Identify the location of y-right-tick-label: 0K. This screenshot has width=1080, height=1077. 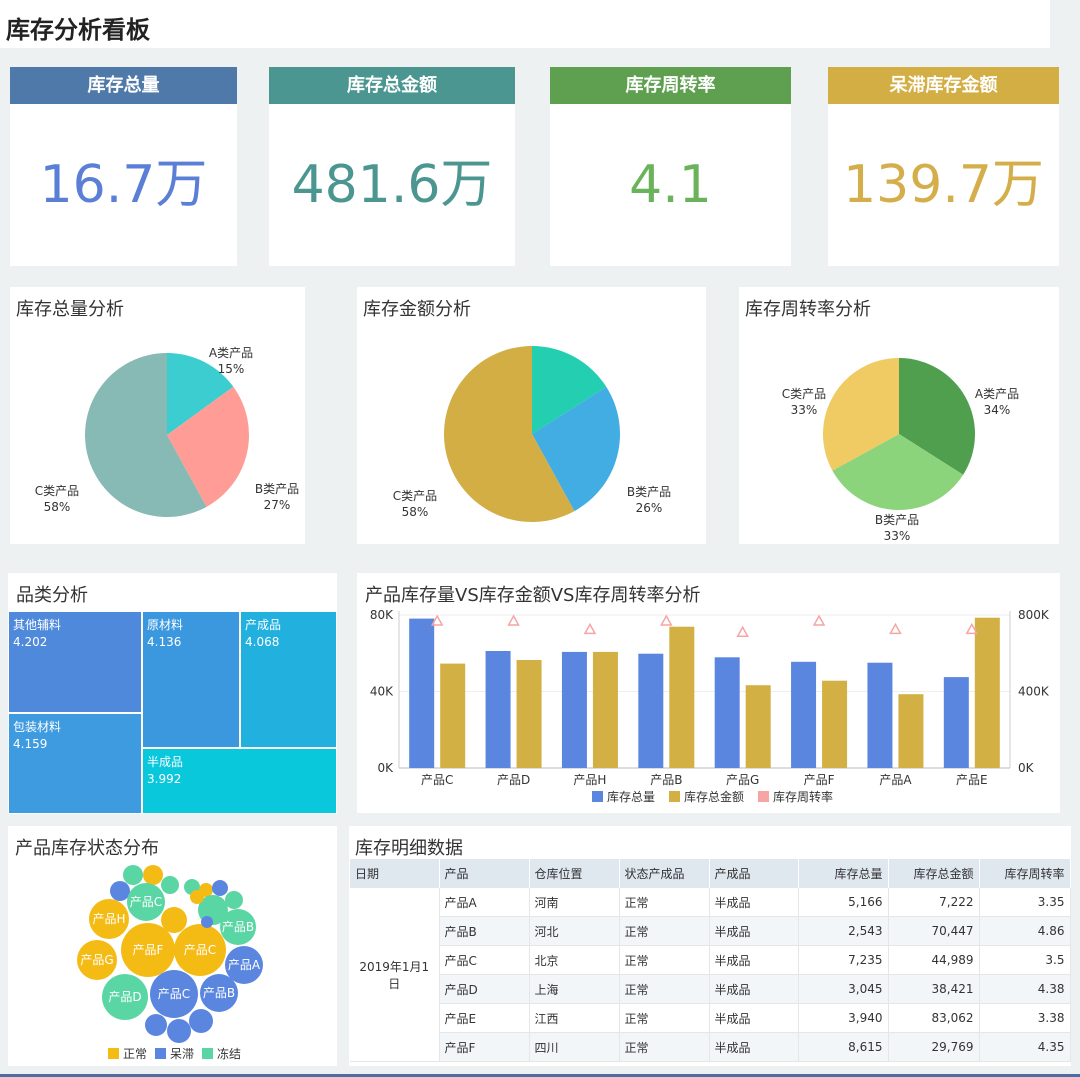
(1026, 768).